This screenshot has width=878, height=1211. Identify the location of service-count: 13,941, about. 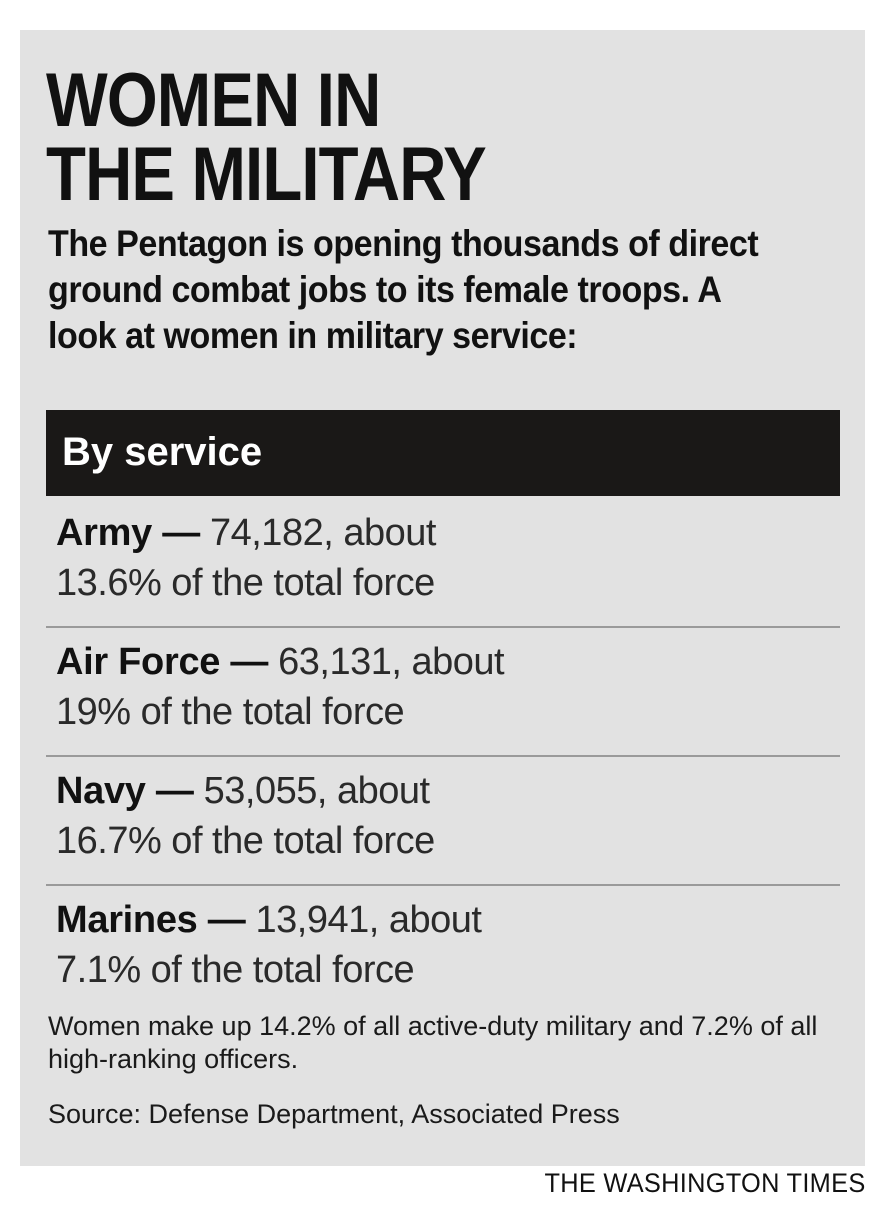
(363, 920).